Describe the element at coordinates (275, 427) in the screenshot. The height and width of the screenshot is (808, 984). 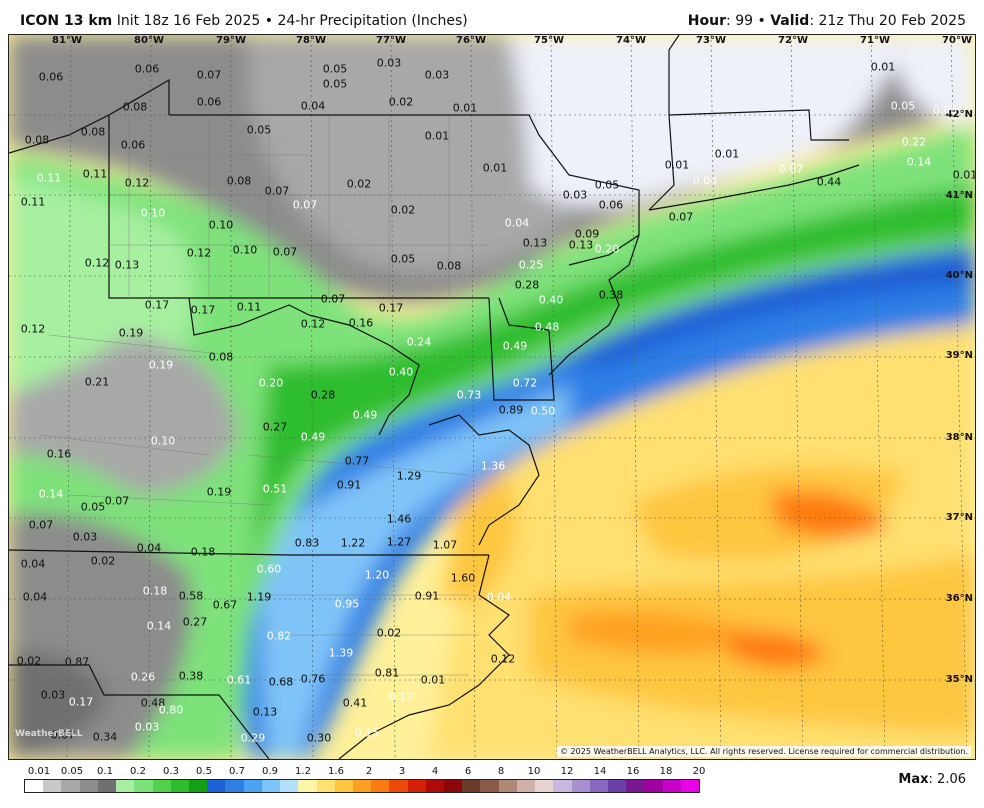
I see `precip-value: 0.27` at that location.